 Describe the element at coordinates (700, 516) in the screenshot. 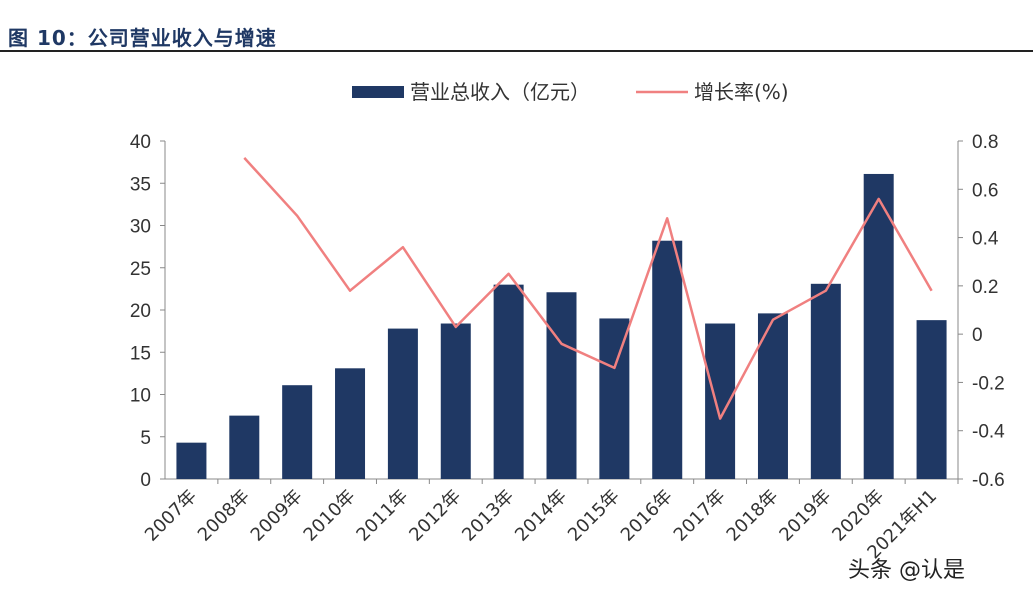

I see `x-tick-label: 2017年` at that location.